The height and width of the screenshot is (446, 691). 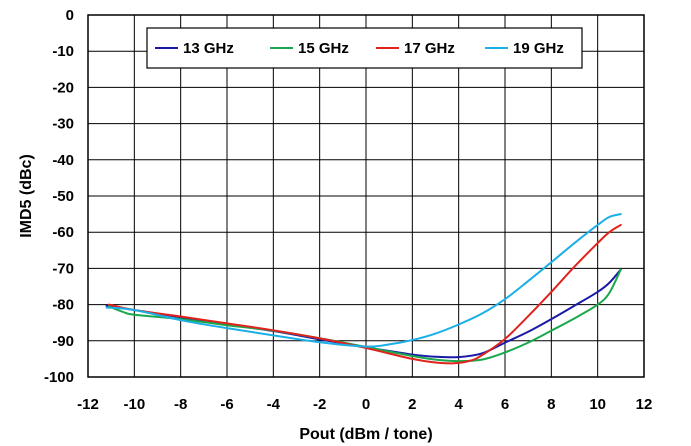 I want to click on x-tick-label: 12, so click(x=644, y=404).